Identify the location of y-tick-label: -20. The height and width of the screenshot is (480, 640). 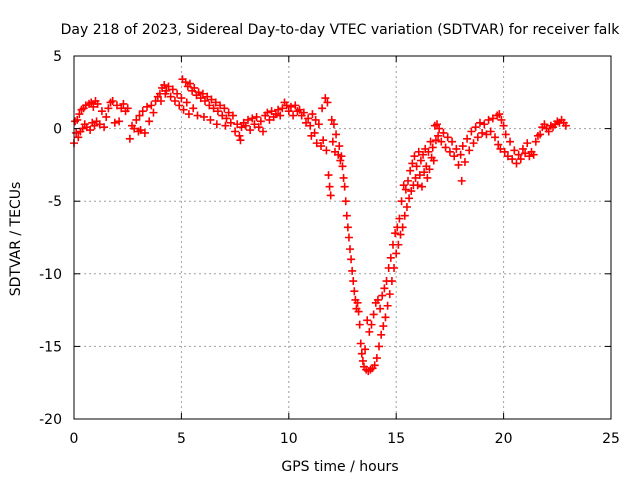
(50, 420).